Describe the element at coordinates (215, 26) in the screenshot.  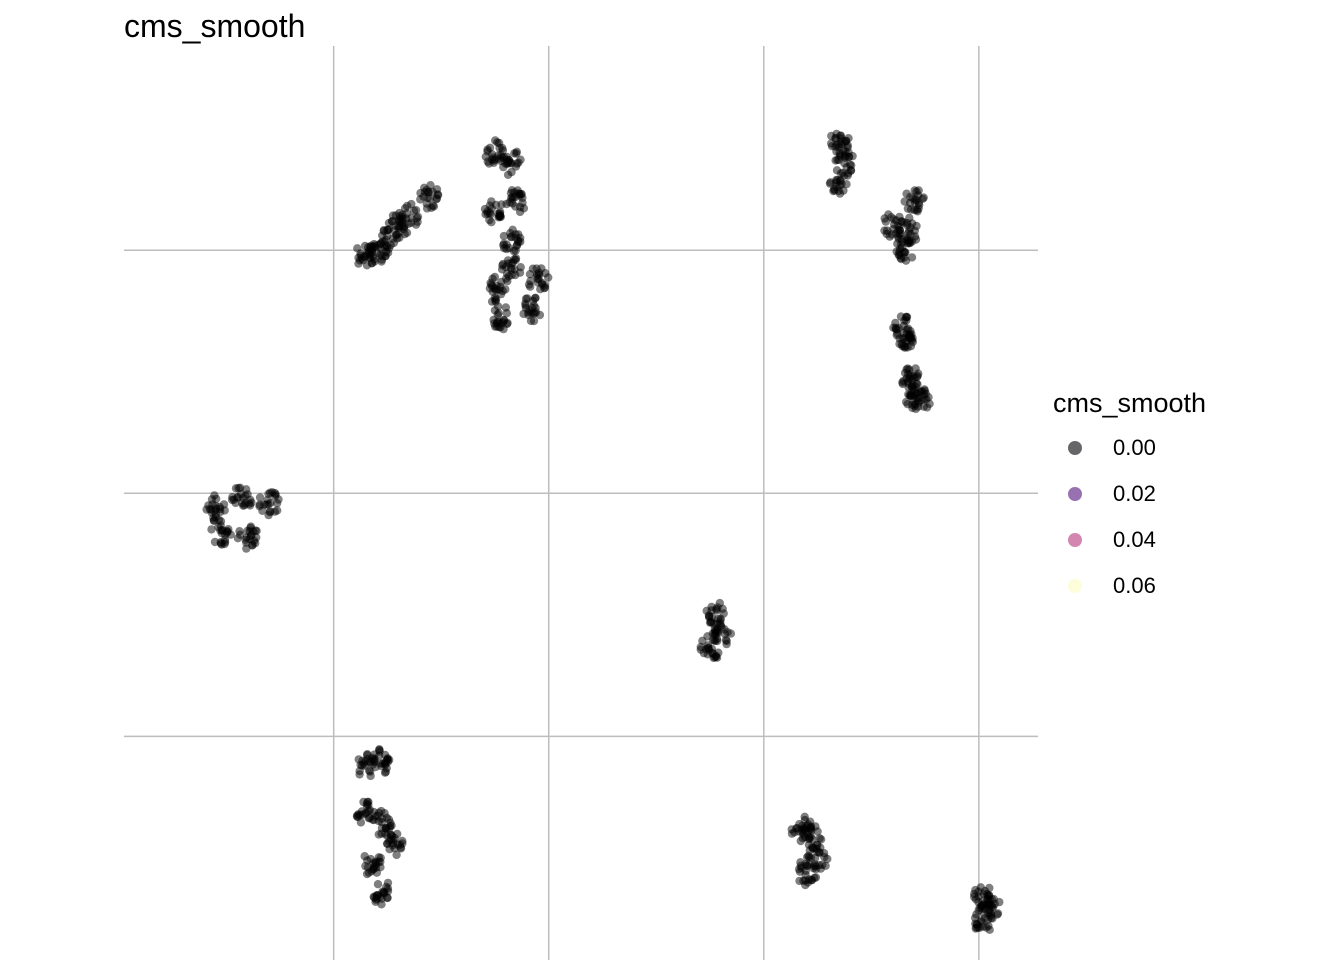
I see `chart-title: cms_smooth` at that location.